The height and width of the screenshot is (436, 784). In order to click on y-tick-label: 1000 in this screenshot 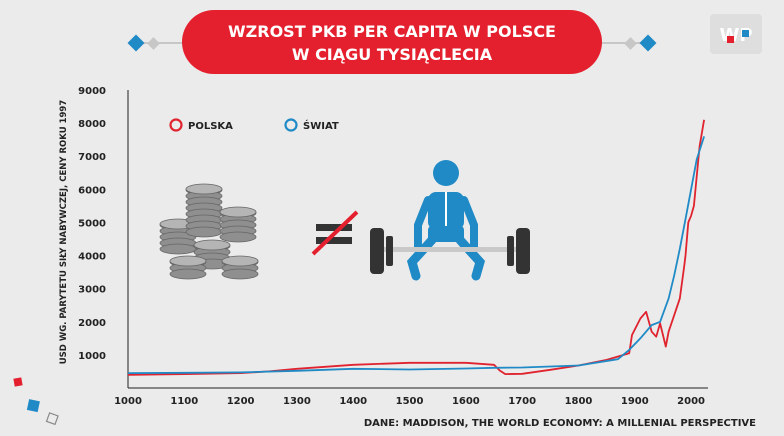, I will do `click(92, 356)`.